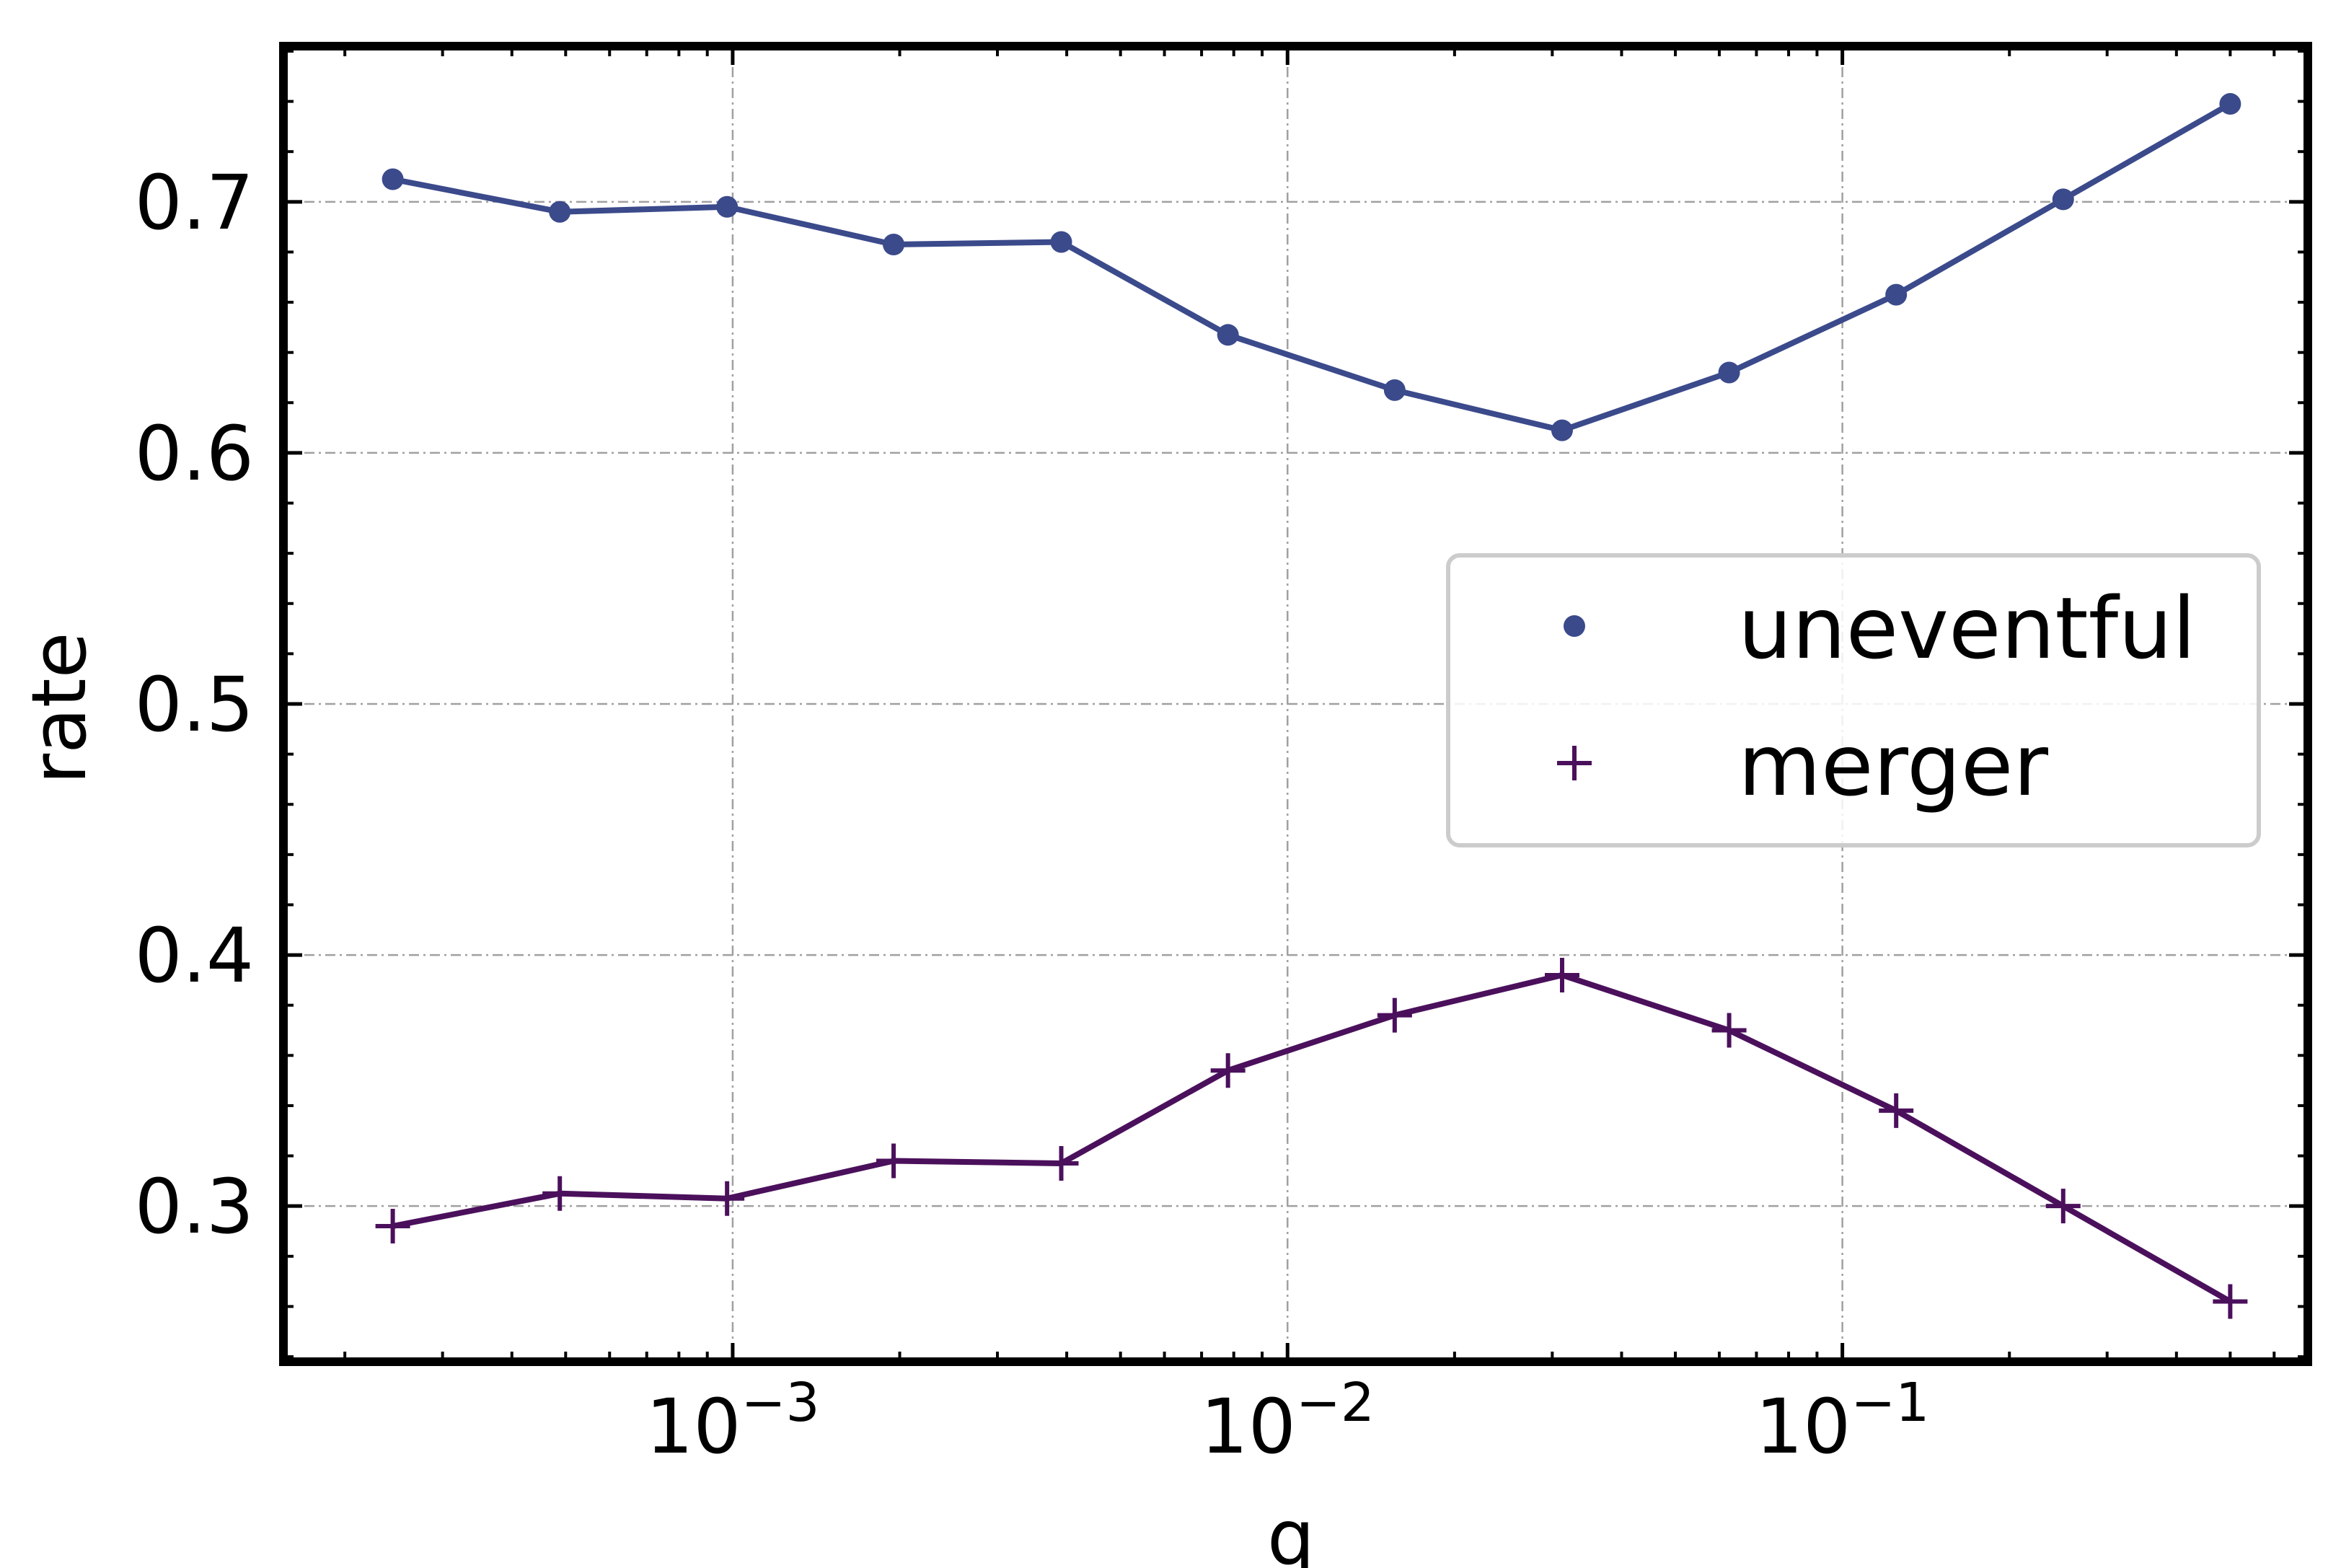 The width and height of the screenshot is (2341, 1568). I want to click on y-tick-labels: 0.3 0.4 0.5 0.6 0.7, so click(195, 705).